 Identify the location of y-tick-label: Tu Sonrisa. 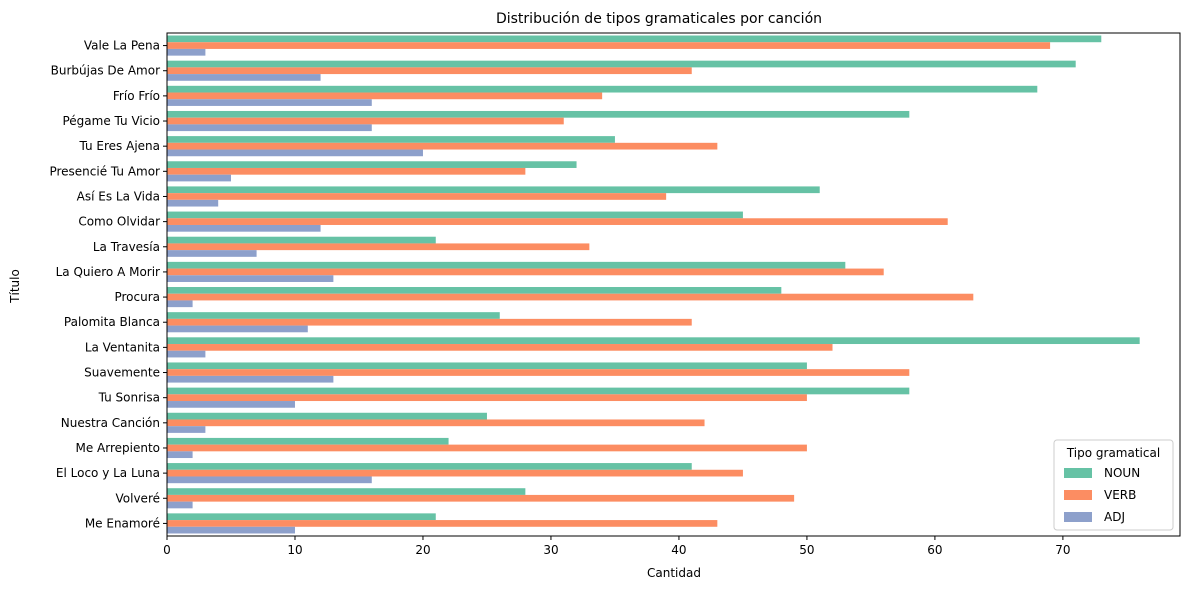
(129, 398).